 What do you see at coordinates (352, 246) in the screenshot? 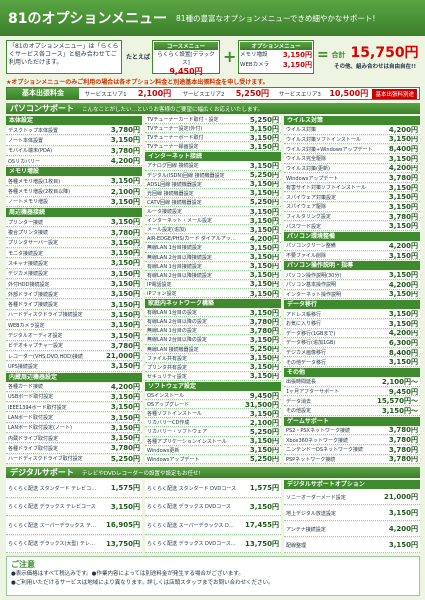
I see `menu-row: パソコンクリーン整備 4,200円` at bounding box center [352, 246].